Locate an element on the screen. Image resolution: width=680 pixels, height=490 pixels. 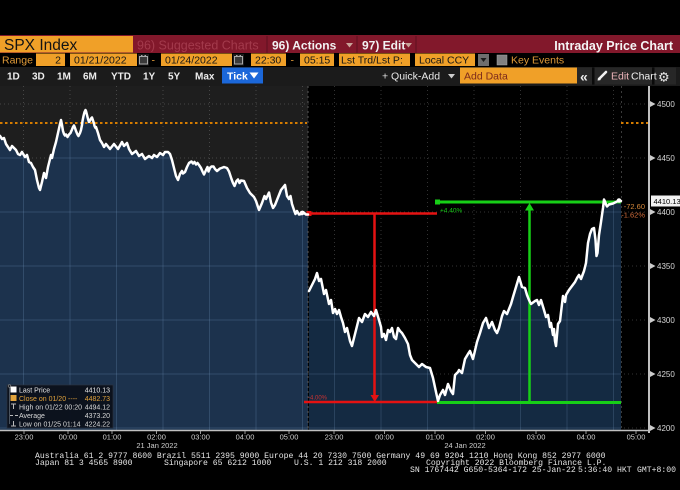
svg-text: 4224.22 is located at coordinates (97, 425).